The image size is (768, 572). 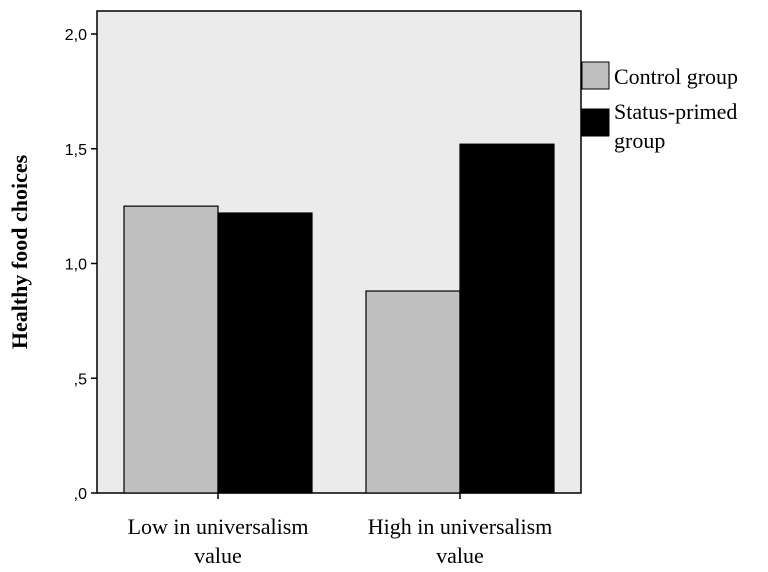 I want to click on bar-control-low, so click(x=171, y=349).